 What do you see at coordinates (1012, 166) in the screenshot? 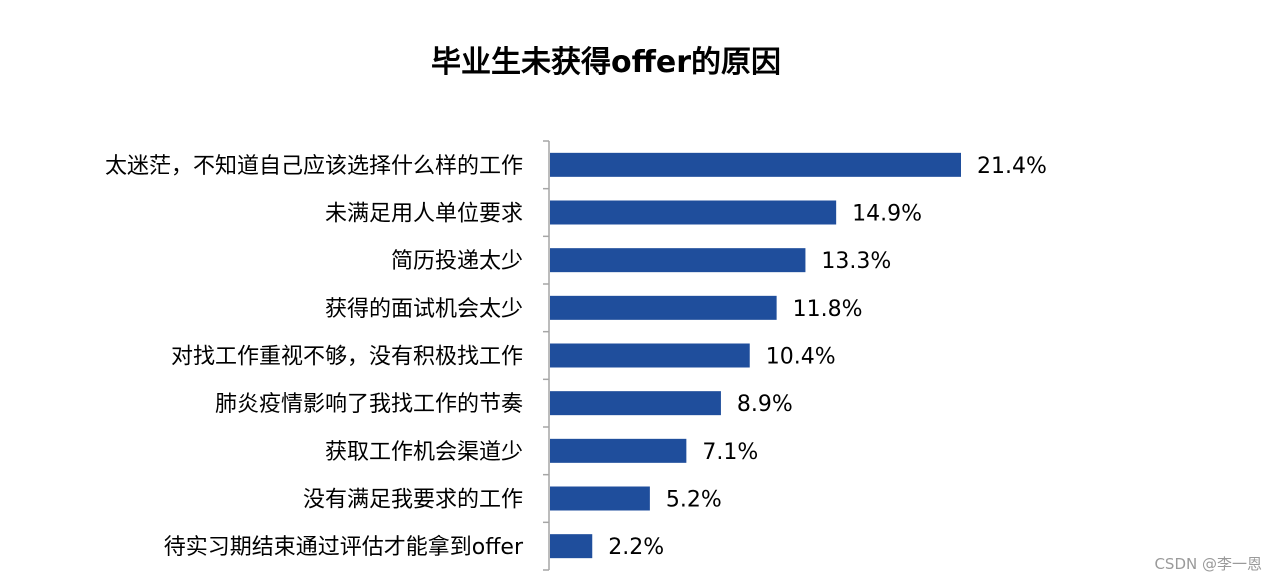
I see `data-label: 21.4%` at bounding box center [1012, 166].